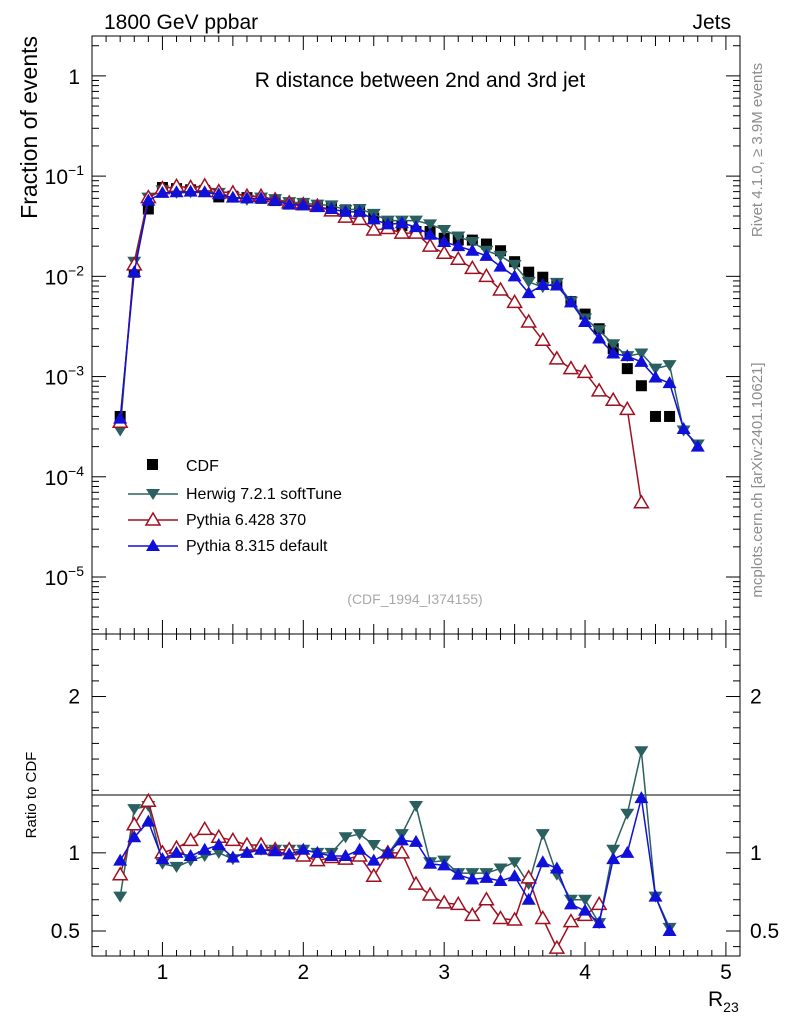 The width and height of the screenshot is (786, 1024). What do you see at coordinates (303, 972) in the screenshot?
I see `x-tick-label: 2` at bounding box center [303, 972].